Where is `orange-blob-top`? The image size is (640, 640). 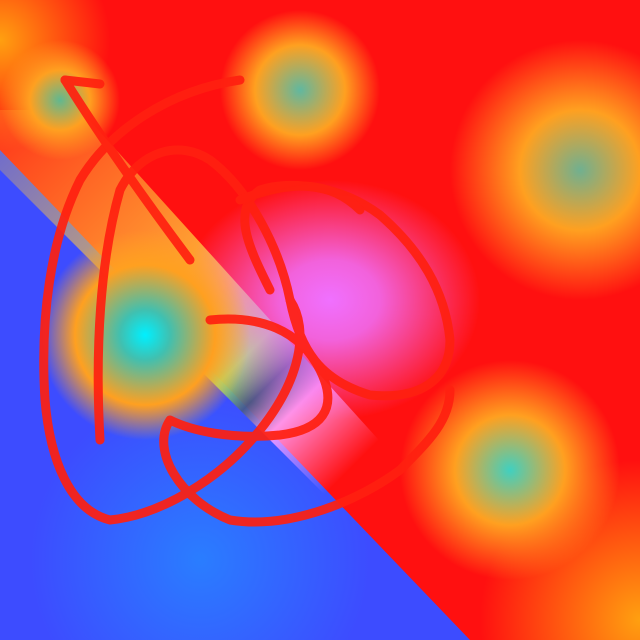
orange-blob-top is located at coordinates (300, 90).